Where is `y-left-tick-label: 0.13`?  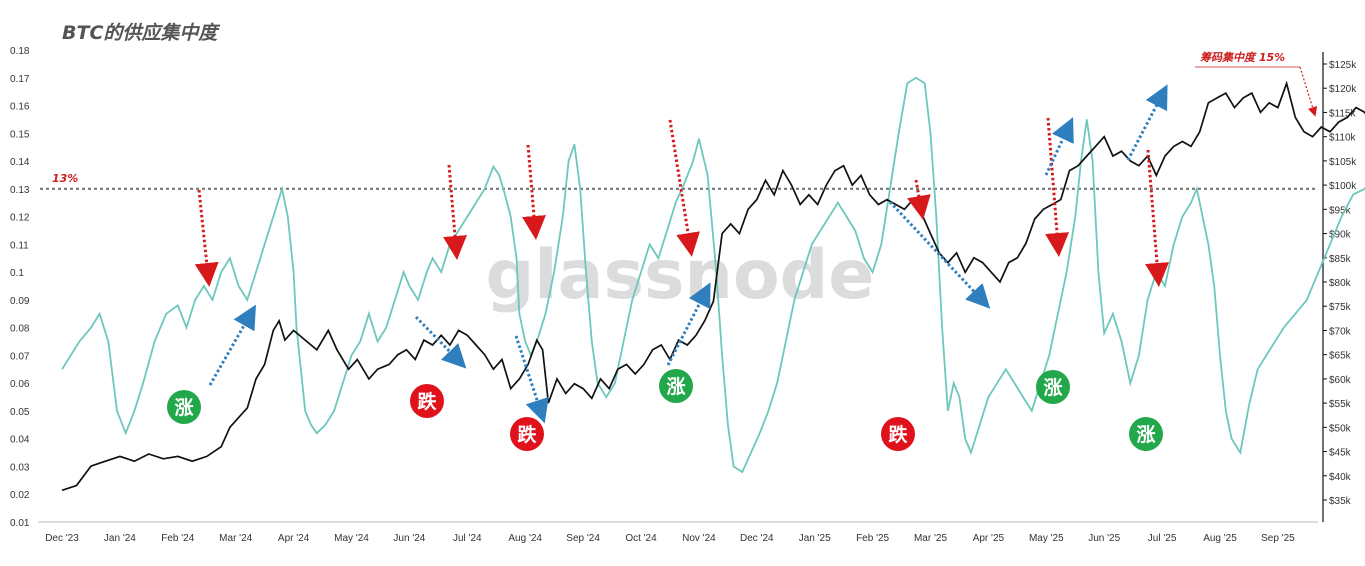
y-left-tick-label: 0.13 is located at coordinates (20, 190).